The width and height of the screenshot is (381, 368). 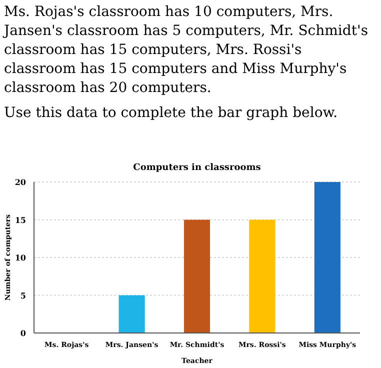 I want to click on y-tick-label: 0, so click(x=23, y=333).